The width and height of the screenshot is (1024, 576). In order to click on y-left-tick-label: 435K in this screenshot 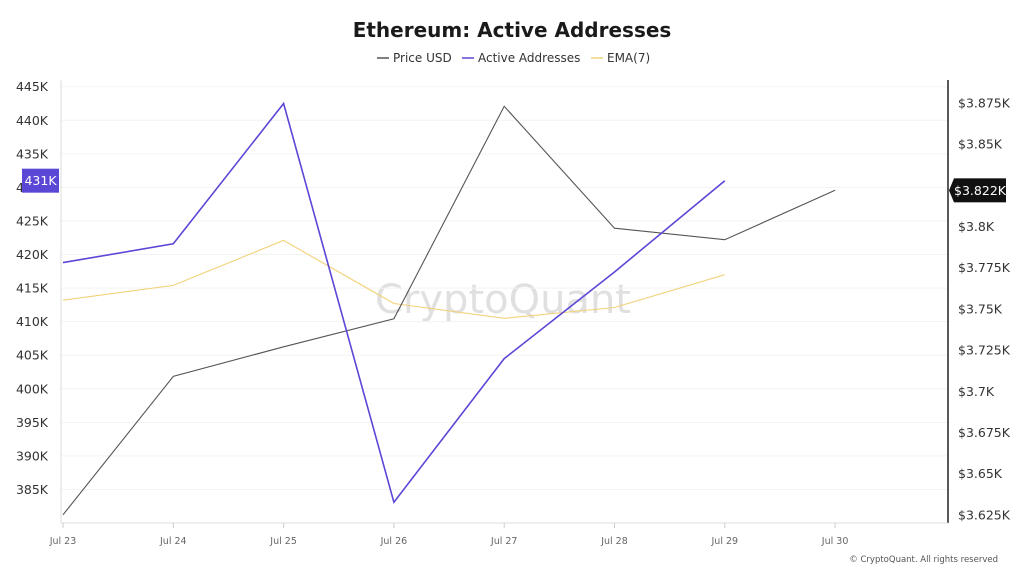, I will do `click(32, 153)`.